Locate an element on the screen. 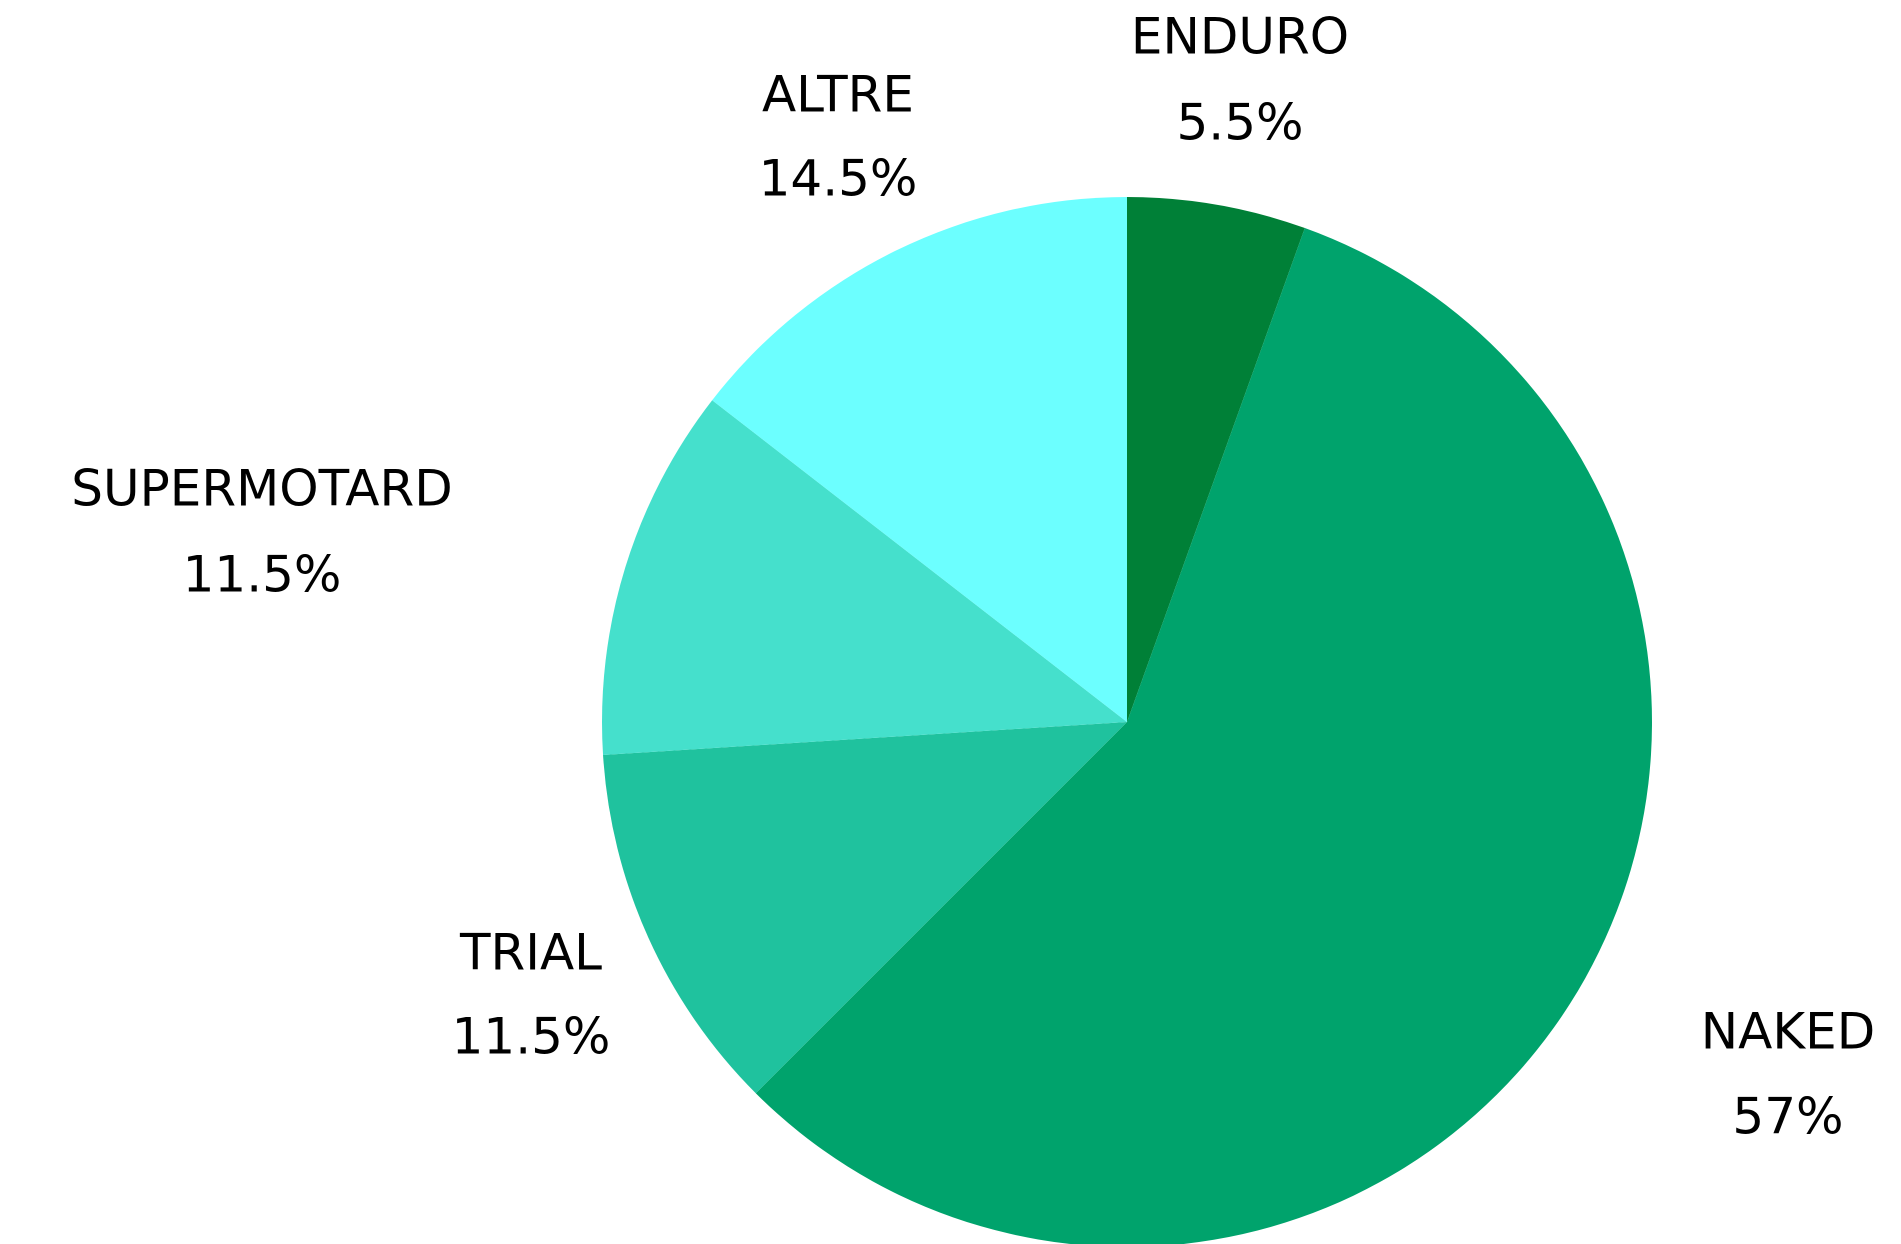  slice-label: NAKED is located at coordinates (1788, 1032).